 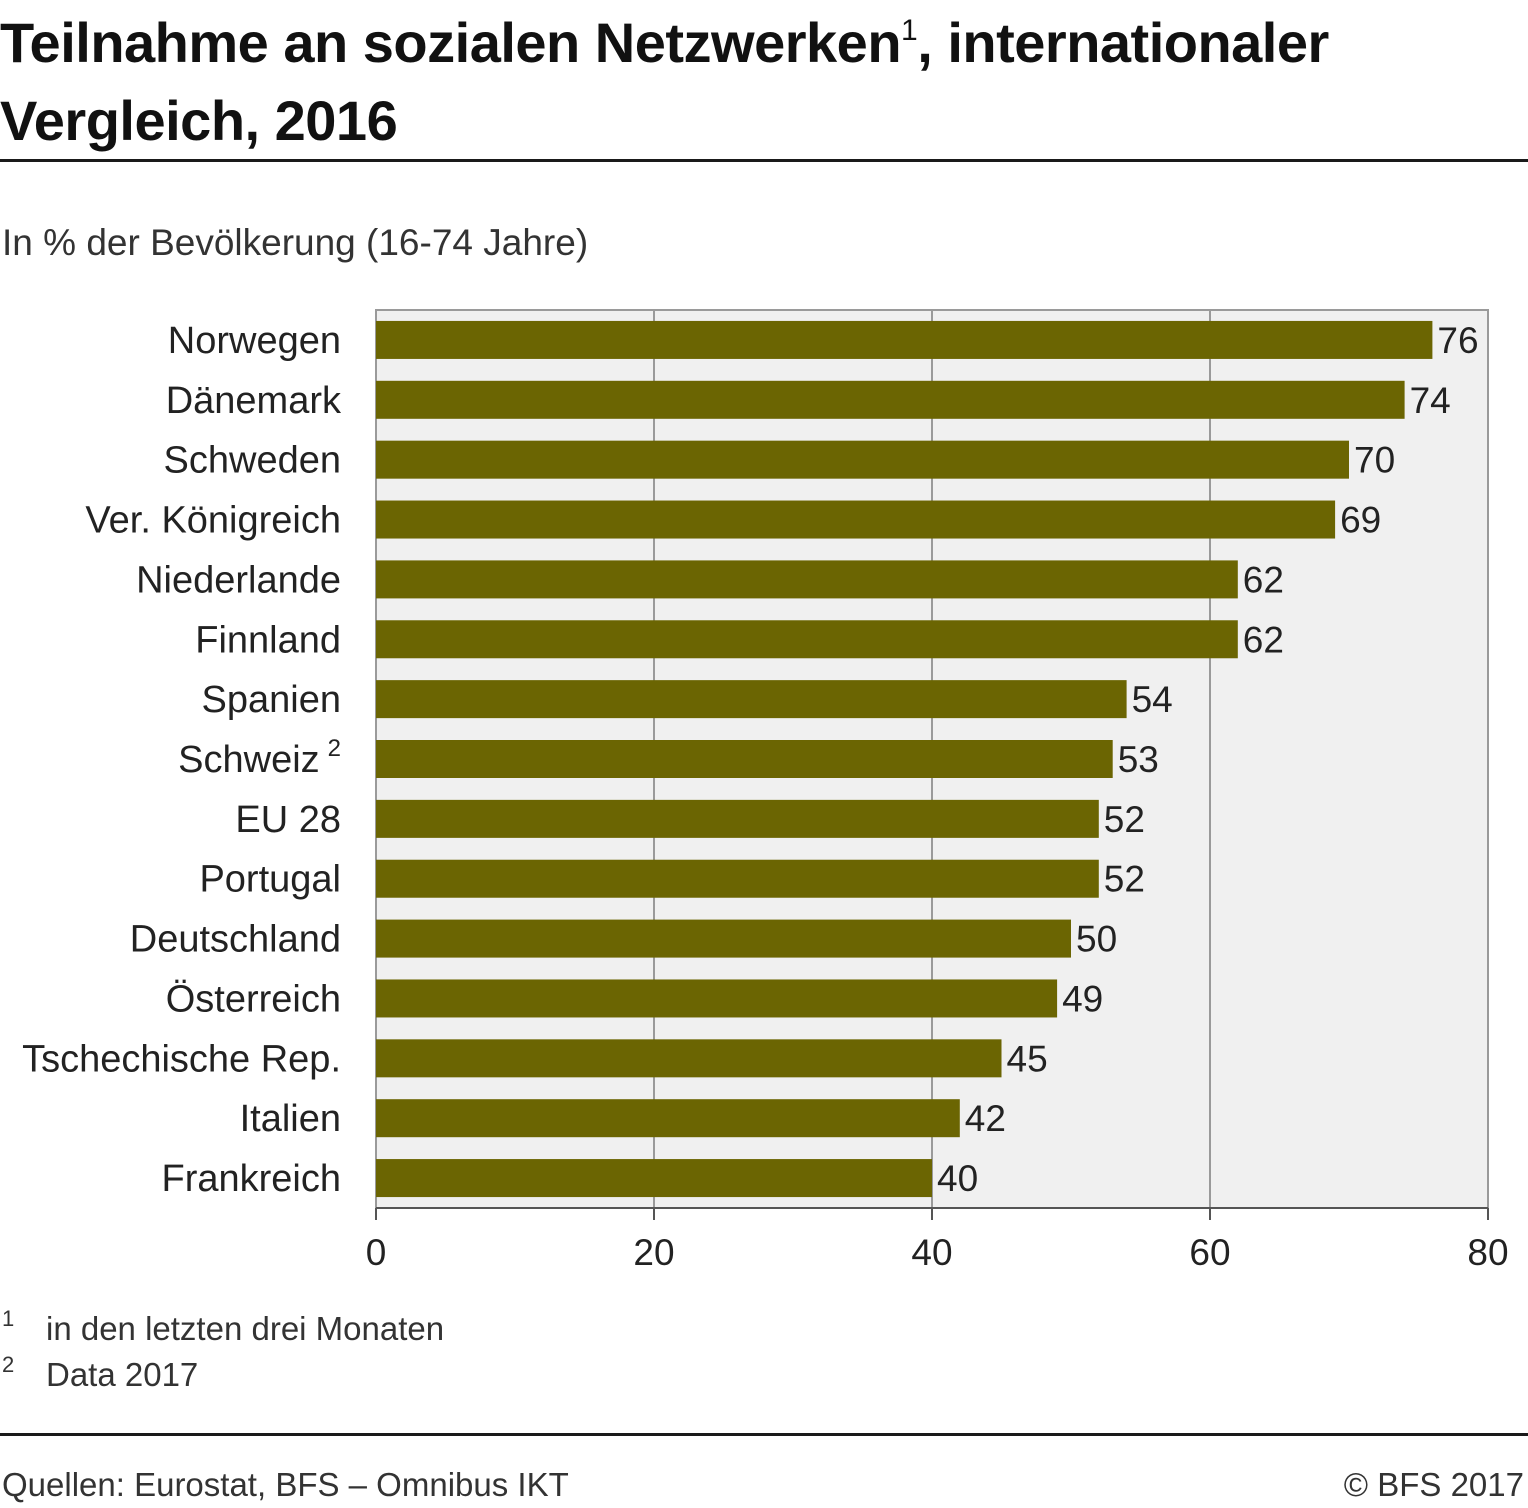 I want to click on category-label: Italien, so click(x=290, y=1119).